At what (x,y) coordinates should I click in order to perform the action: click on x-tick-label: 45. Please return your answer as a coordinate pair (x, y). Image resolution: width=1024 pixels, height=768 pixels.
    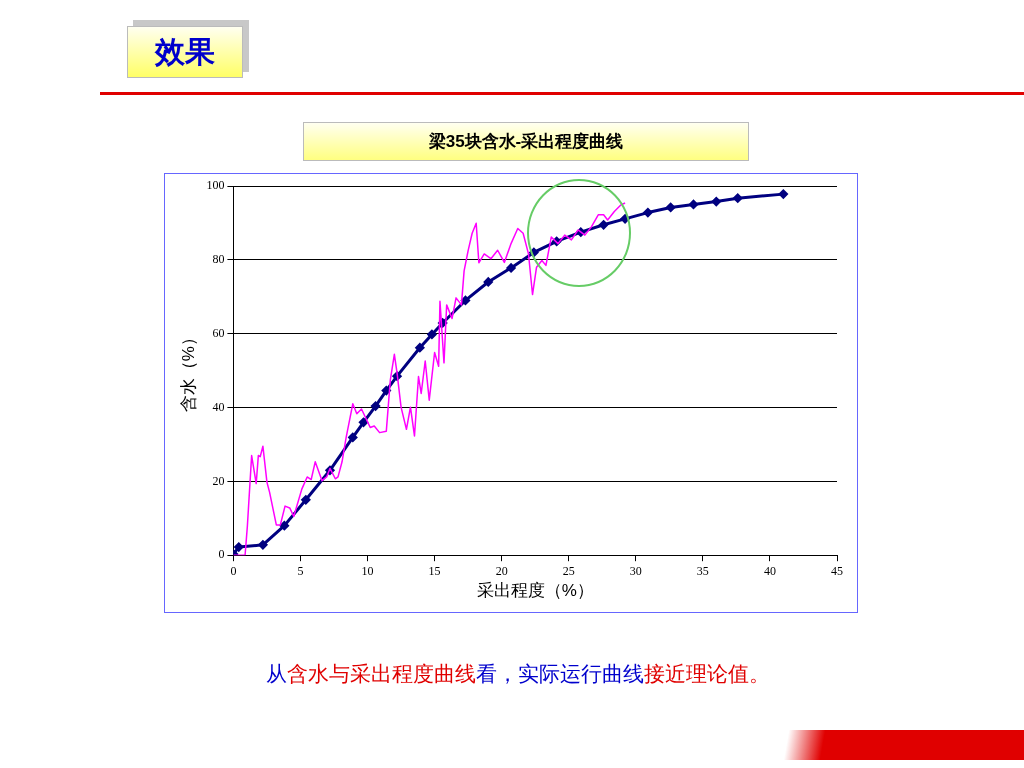
    Looking at the image, I should click on (837, 570).